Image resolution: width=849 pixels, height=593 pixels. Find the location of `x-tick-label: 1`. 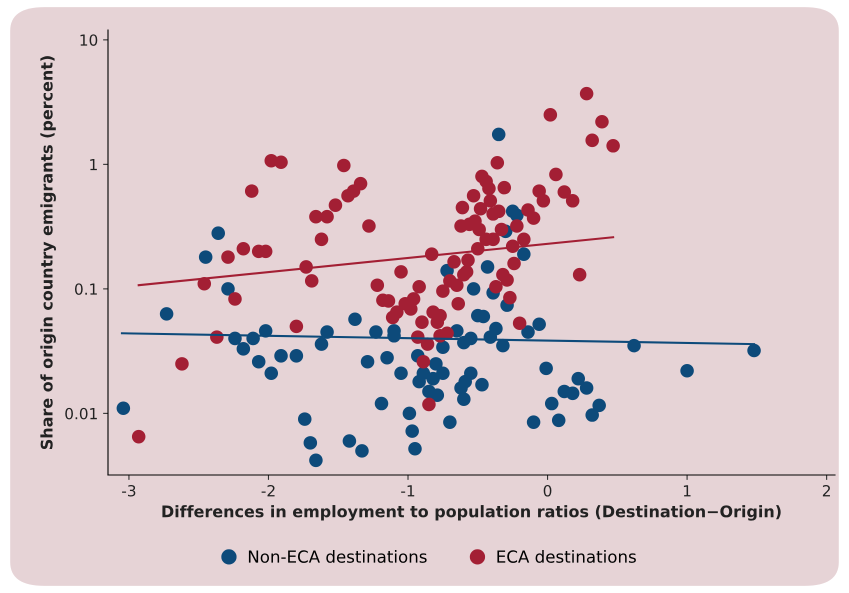

x-tick-label: 1 is located at coordinates (687, 490).